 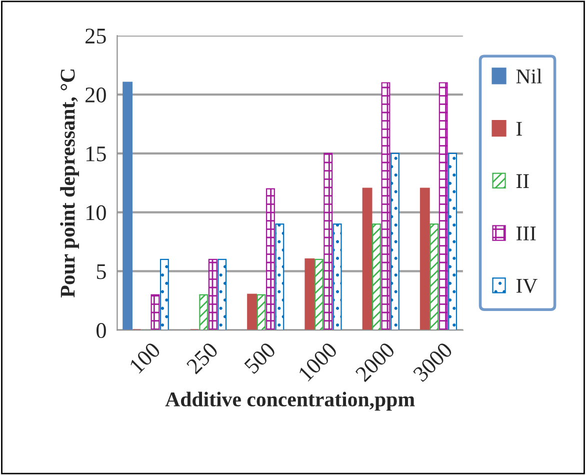 What do you see at coordinates (145, 358) in the screenshot?
I see `x-tick-label: 100` at bounding box center [145, 358].